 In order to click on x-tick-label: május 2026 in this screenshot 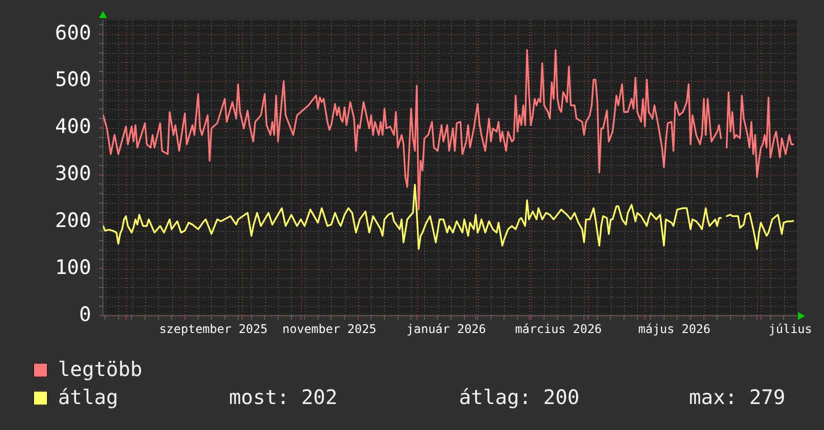, I will do `click(674, 329)`.